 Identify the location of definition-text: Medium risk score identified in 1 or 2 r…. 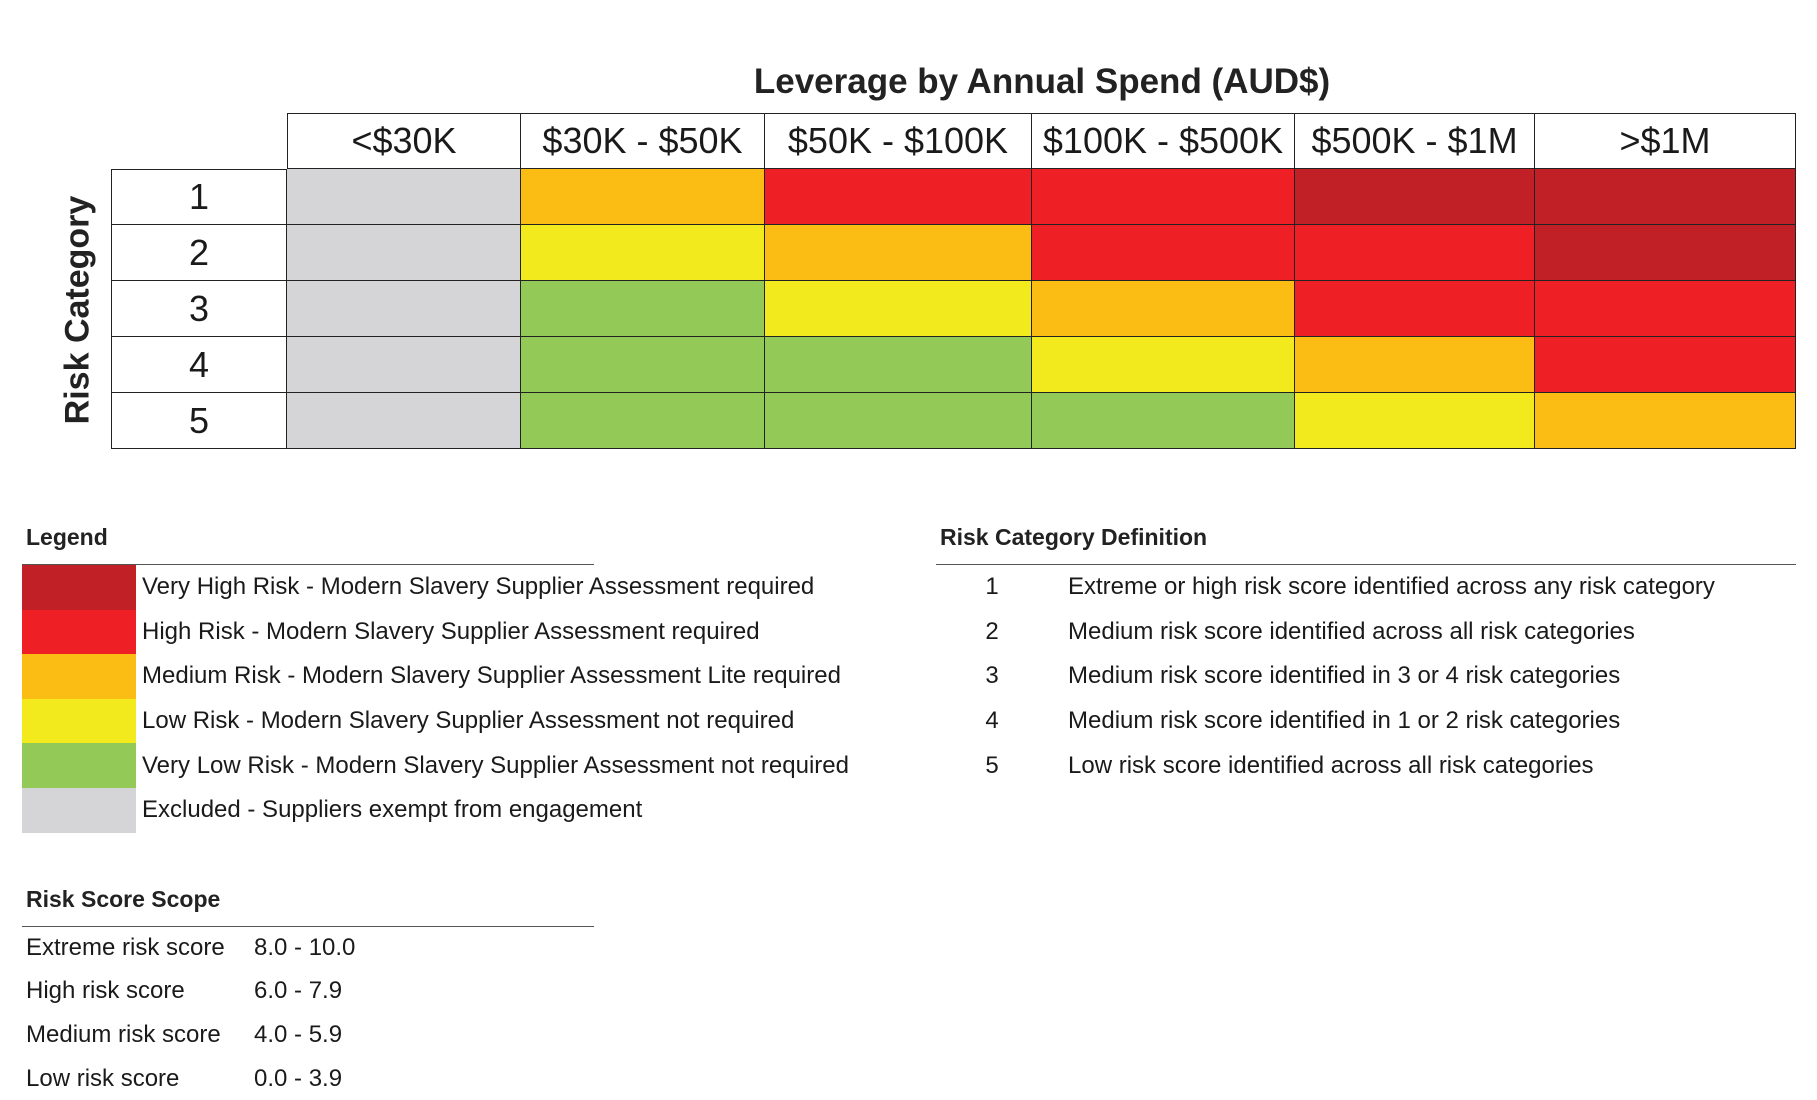
(1344, 721).